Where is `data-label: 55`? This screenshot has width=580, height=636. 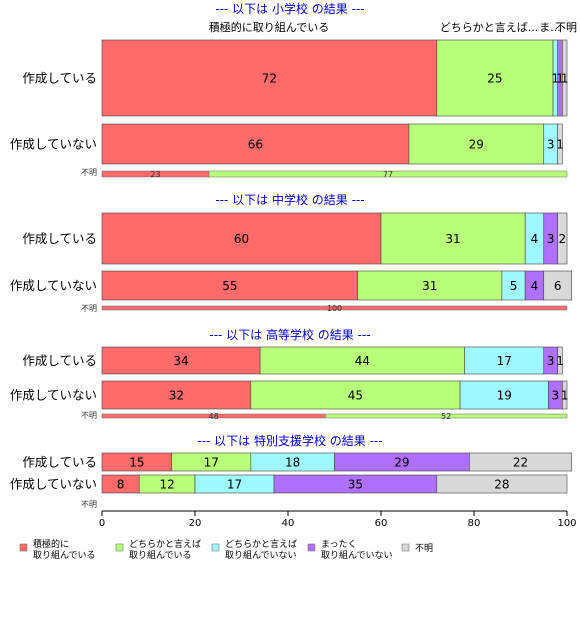 data-label: 55 is located at coordinates (229, 286).